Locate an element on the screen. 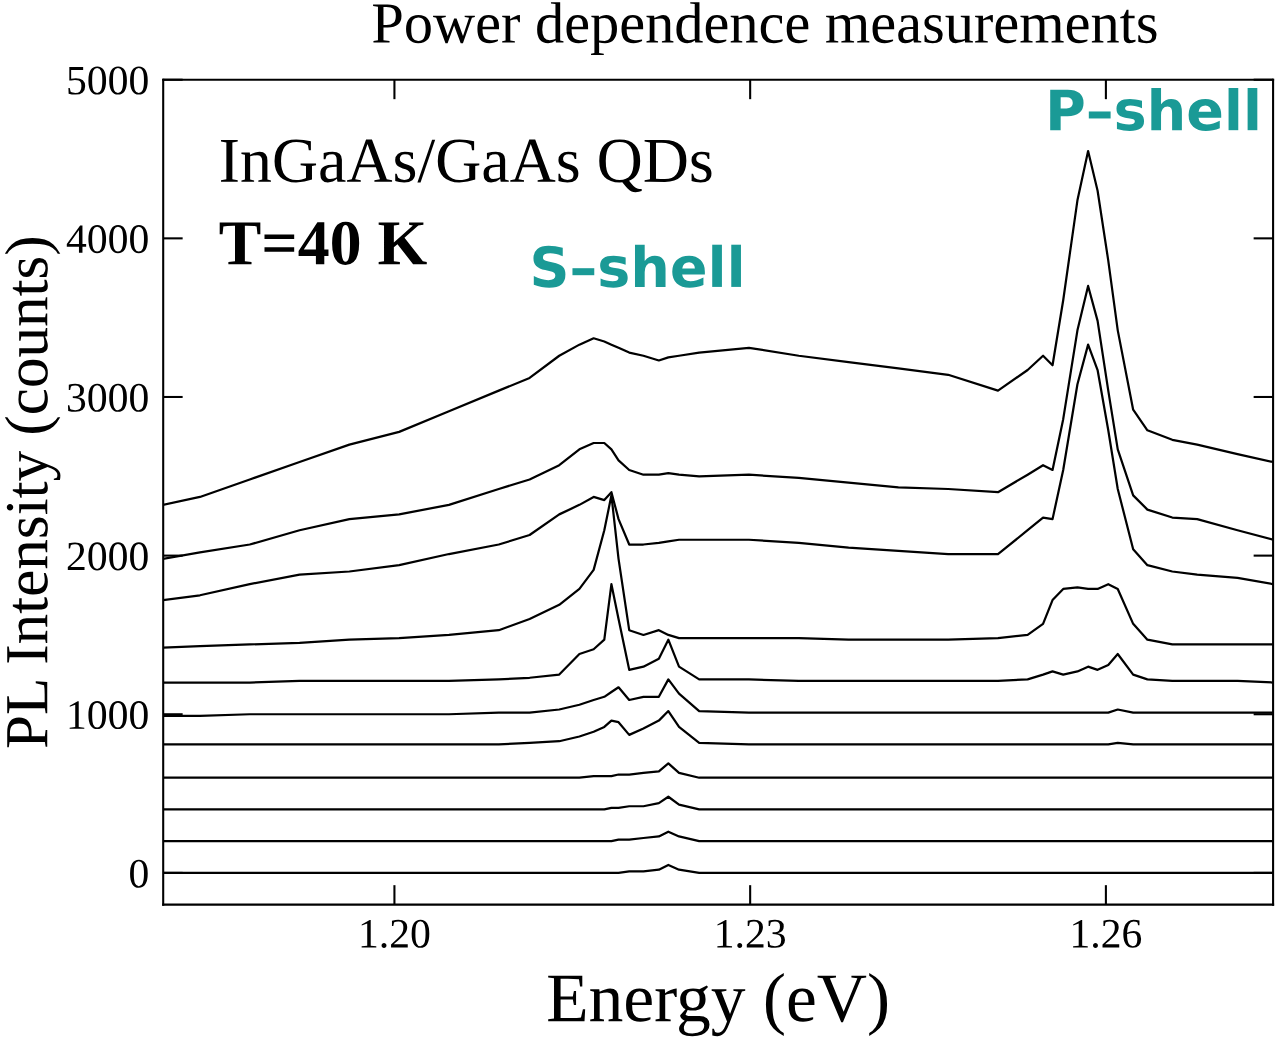 Image resolution: width=1275 pixels, height=1063 pixels. y-tick-label: 1000 is located at coordinates (108, 715).